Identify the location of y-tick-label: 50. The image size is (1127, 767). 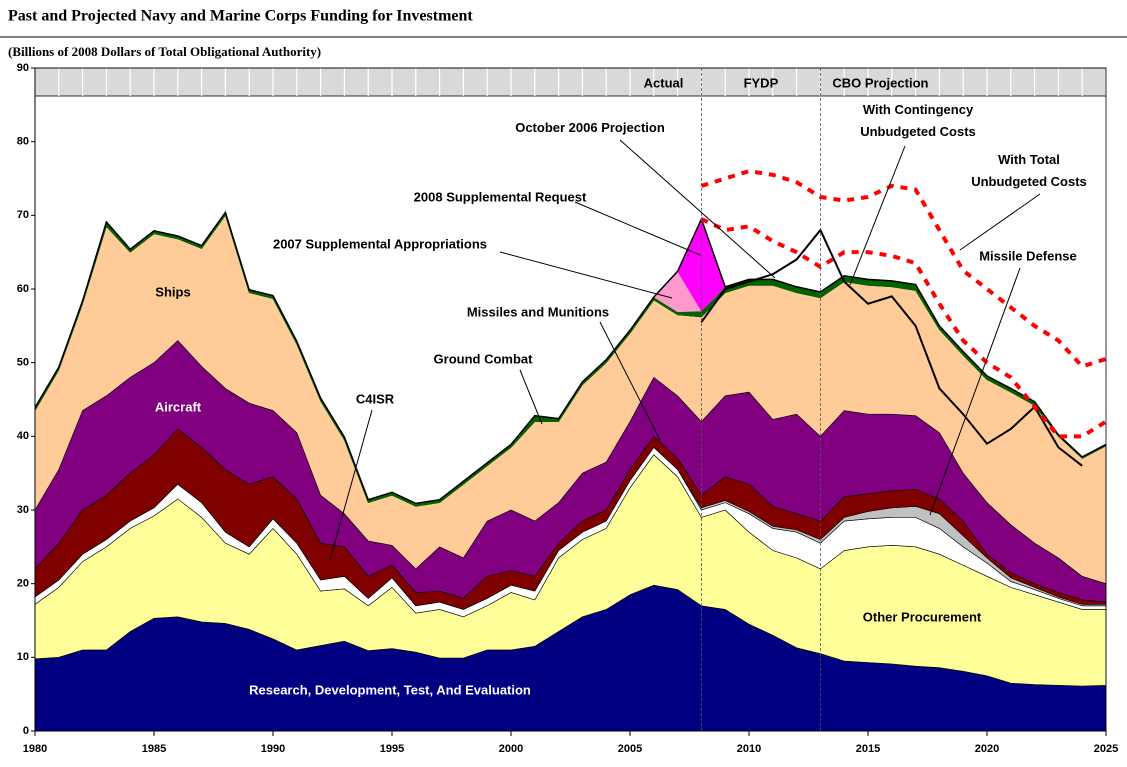
(23, 363).